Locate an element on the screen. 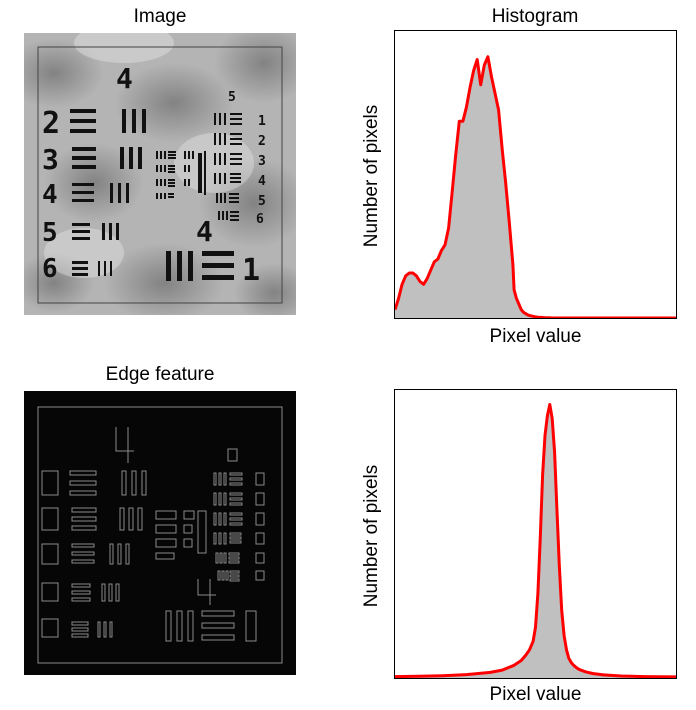 This screenshot has width=696, height=710. target-digit-5-right-row: 5 is located at coordinates (262, 201).